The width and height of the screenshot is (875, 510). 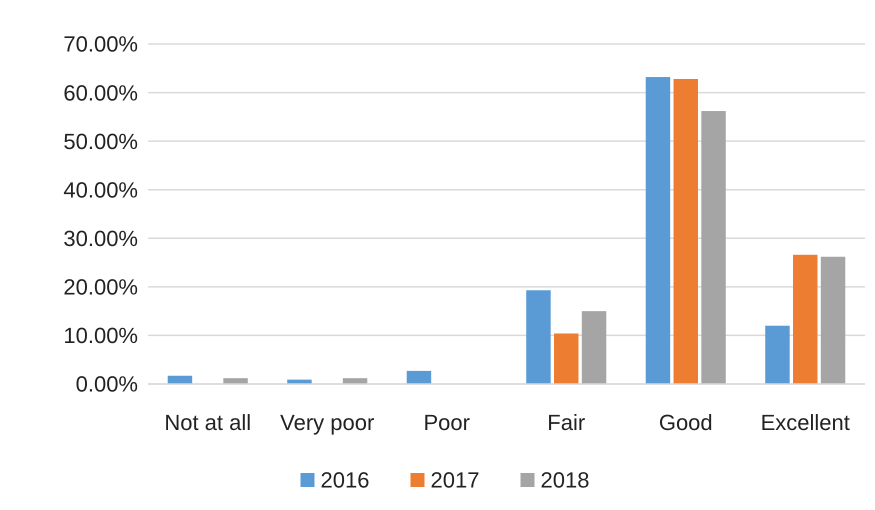 What do you see at coordinates (447, 422) in the screenshot?
I see `x-tick-label: Poor` at bounding box center [447, 422].